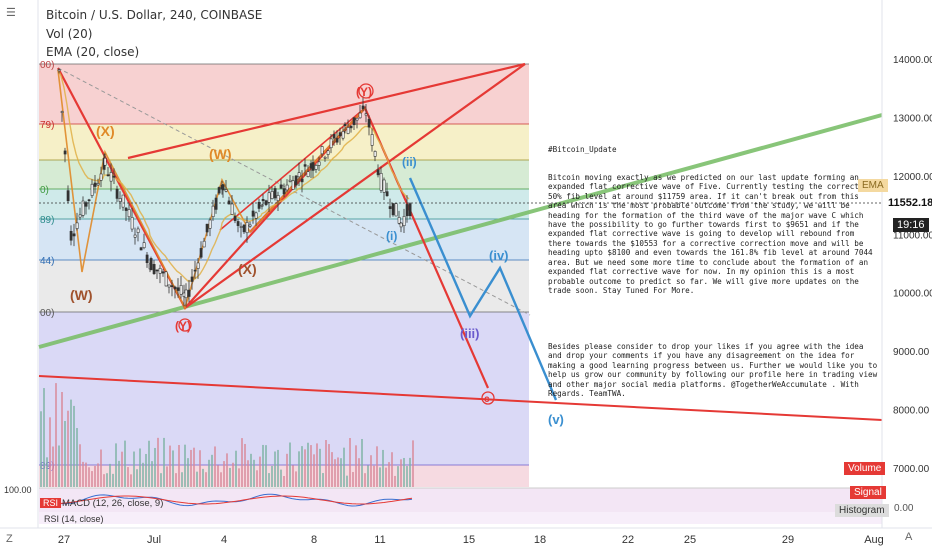 This screenshot has height=550, width=932. Describe the element at coordinates (911, 225) in the screenshot. I see `countdown-tag: 19:16` at that location.